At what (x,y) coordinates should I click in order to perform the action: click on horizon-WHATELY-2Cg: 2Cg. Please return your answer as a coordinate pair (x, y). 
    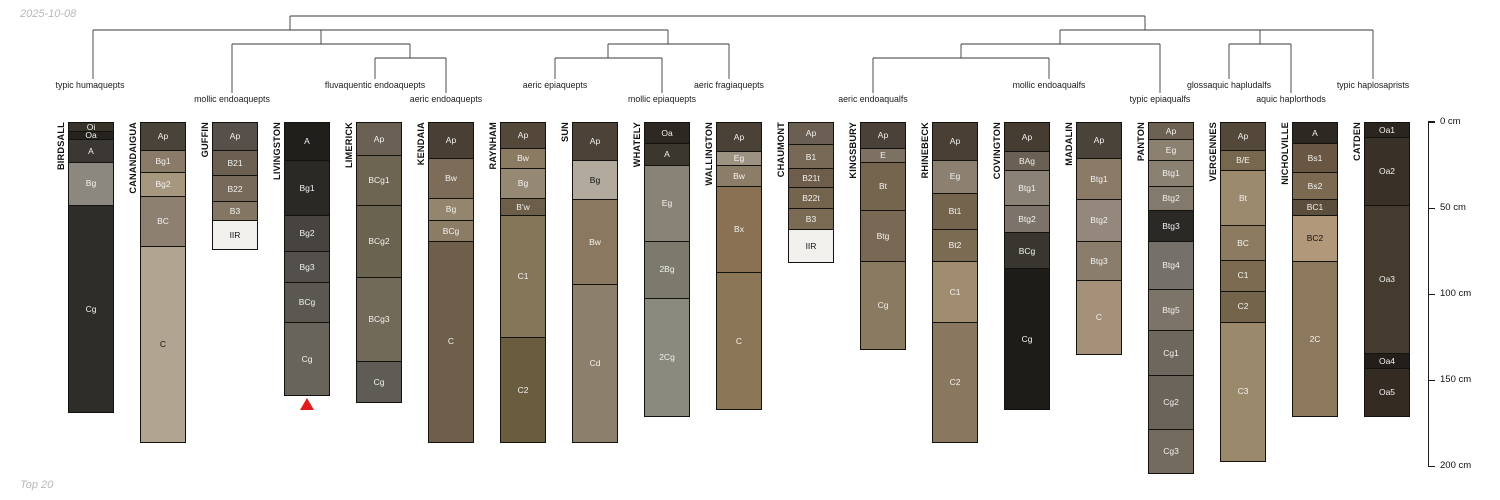
    Looking at the image, I should click on (667, 357).